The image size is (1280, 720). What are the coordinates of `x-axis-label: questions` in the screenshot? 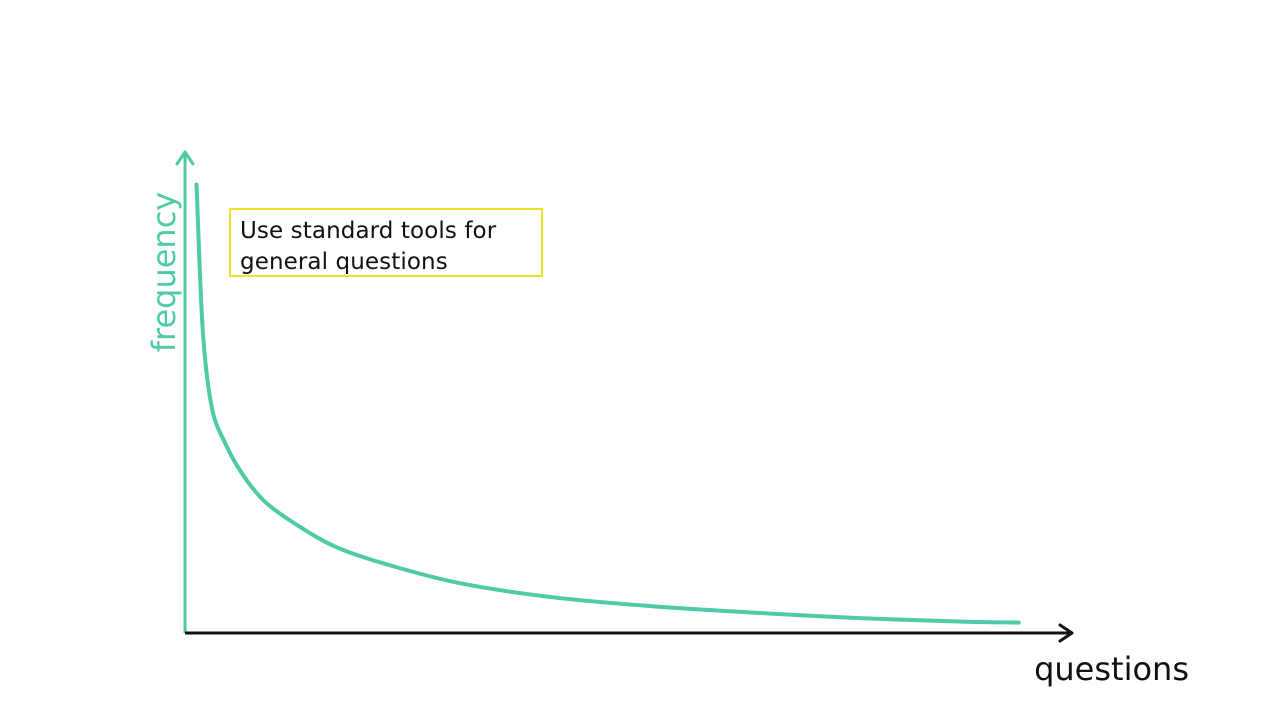 It's located at (1111, 669).